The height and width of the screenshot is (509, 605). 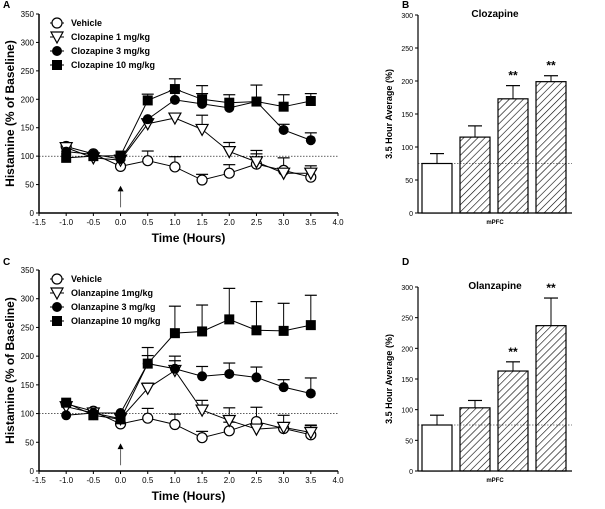 What do you see at coordinates (66, 222) in the screenshot?
I see `x-tick-label: -1.0` at bounding box center [66, 222].